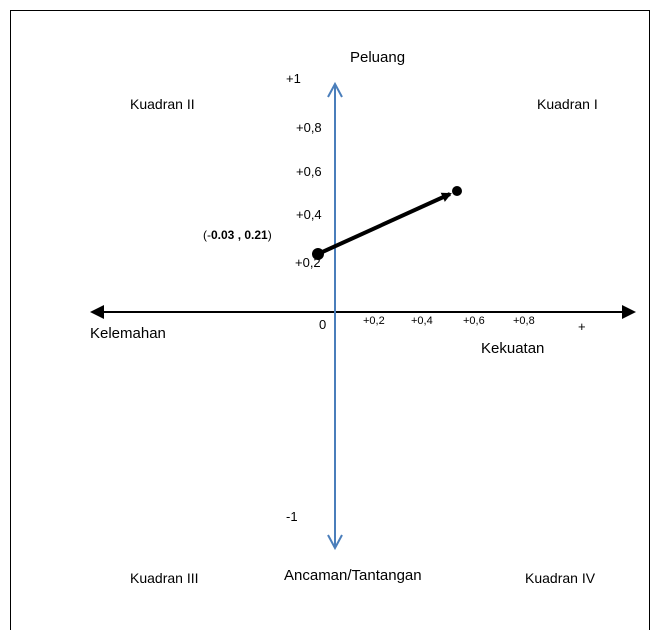 Image resolution: width=662 pixels, height=630 pixels. I want to click on y-min-label: -1, so click(292, 516).